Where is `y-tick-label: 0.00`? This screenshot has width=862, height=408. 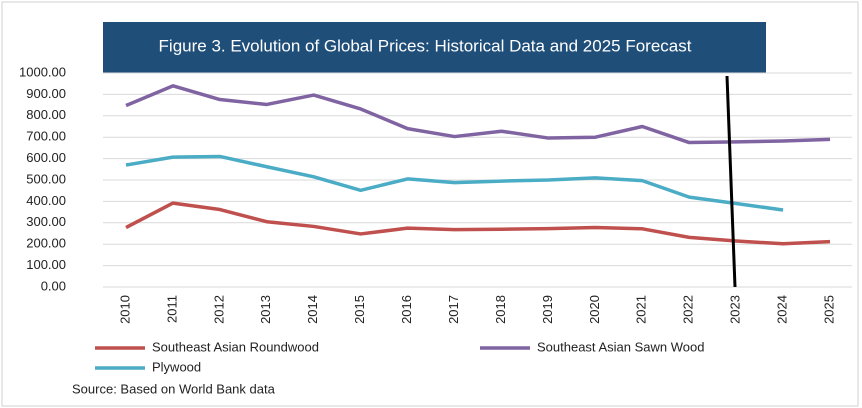 y-tick-label: 0.00 is located at coordinates (53, 285).